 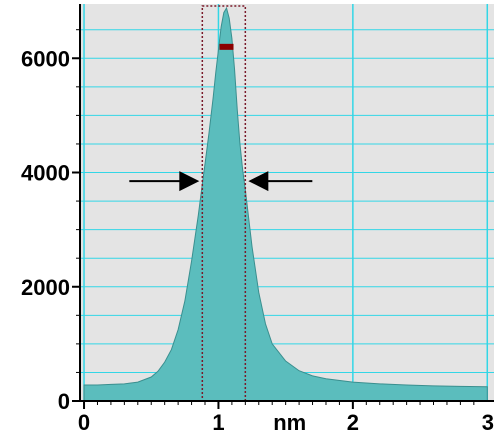 I want to click on x-axis-label: nm, so click(x=289, y=422).